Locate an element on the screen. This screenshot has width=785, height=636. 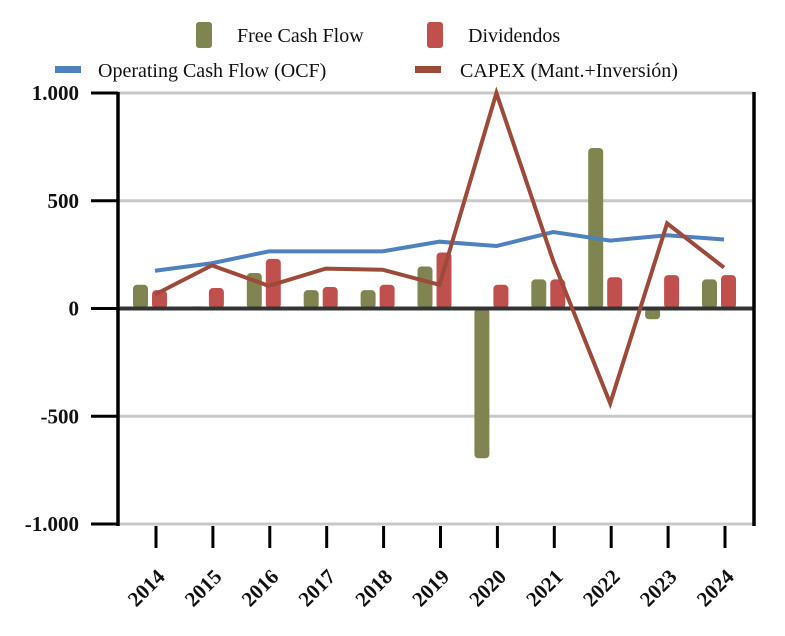
legend-item-free-cash-flow: Free Cash Flow is located at coordinates (280, 35).